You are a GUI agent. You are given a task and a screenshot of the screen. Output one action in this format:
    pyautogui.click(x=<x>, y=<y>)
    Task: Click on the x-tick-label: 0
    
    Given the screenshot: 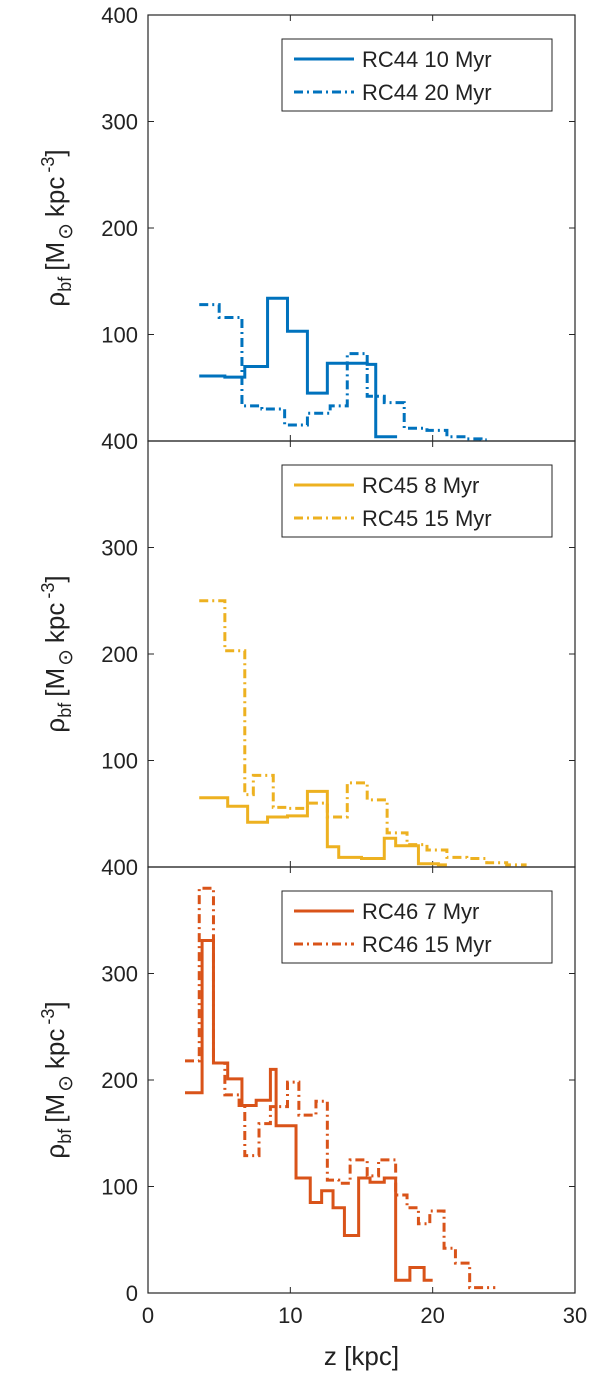 What is the action you would take?
    pyautogui.click(x=148, y=1315)
    